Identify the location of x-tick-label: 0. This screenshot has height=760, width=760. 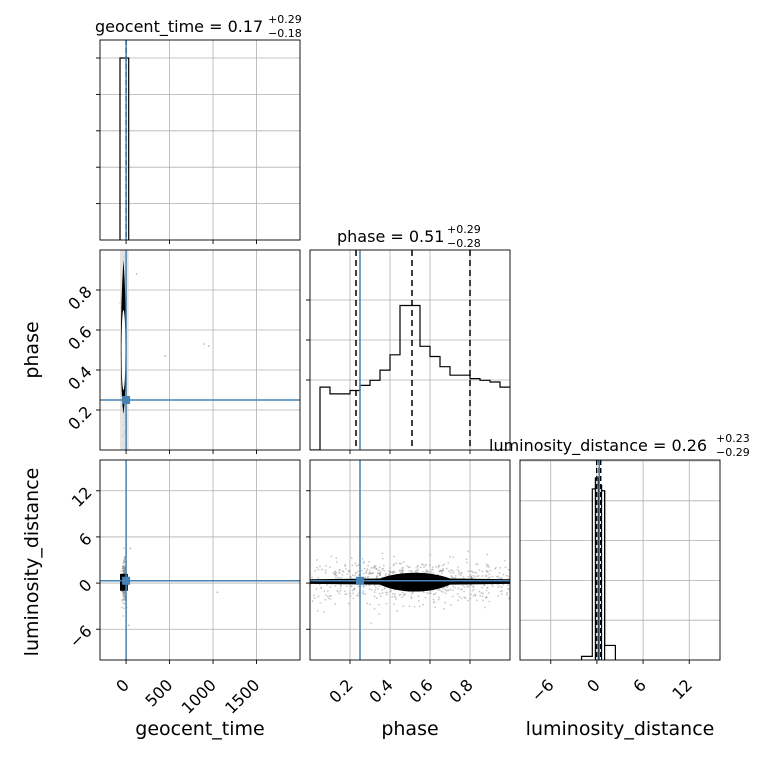
(593, 685).